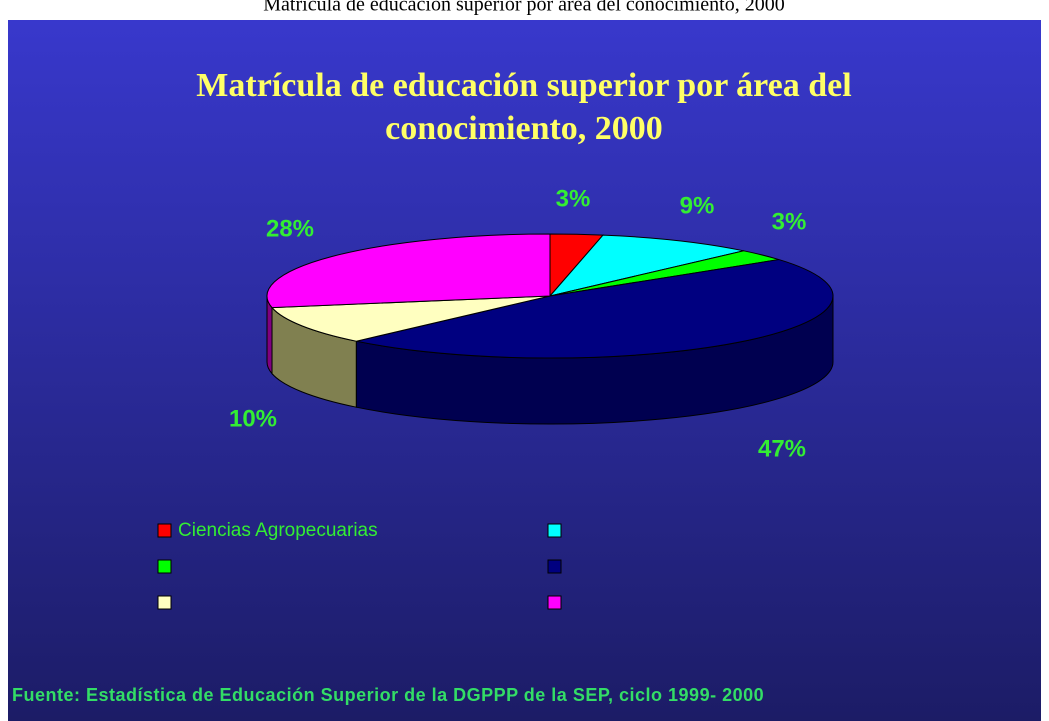  What do you see at coordinates (290, 228) in the screenshot?
I see `data-label: 28%` at bounding box center [290, 228].